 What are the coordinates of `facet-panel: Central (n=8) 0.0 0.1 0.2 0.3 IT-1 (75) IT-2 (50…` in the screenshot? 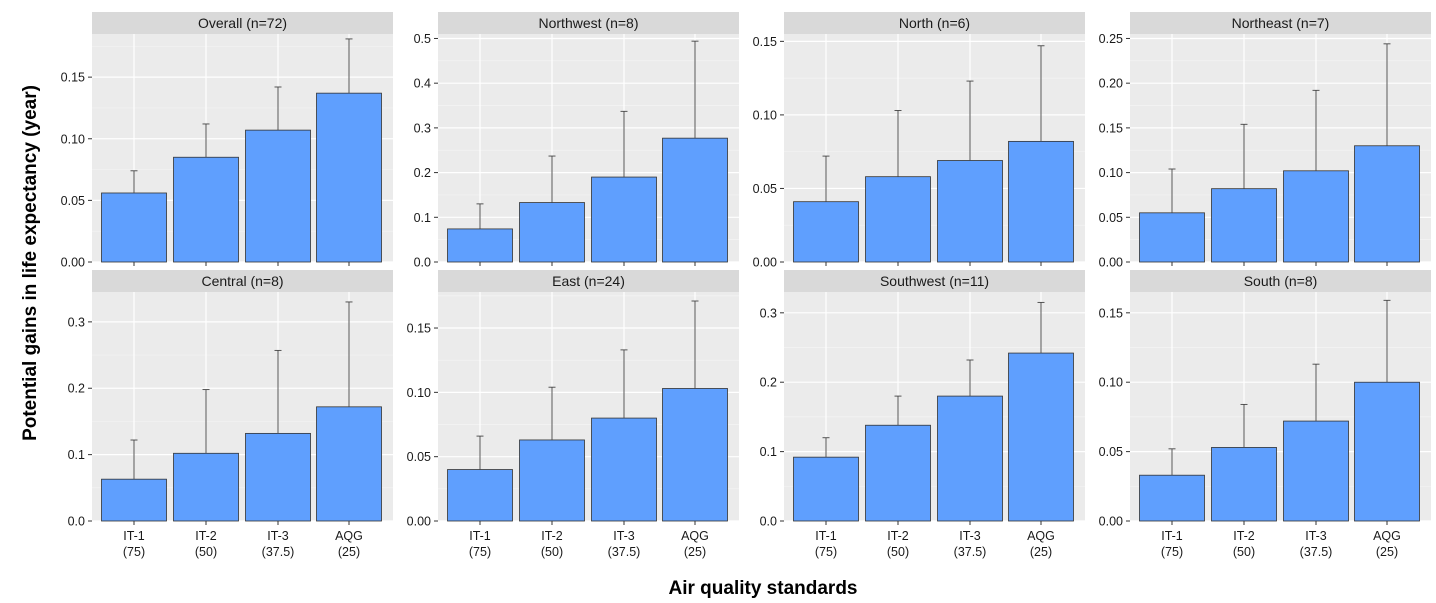 It's located at (230, 414).